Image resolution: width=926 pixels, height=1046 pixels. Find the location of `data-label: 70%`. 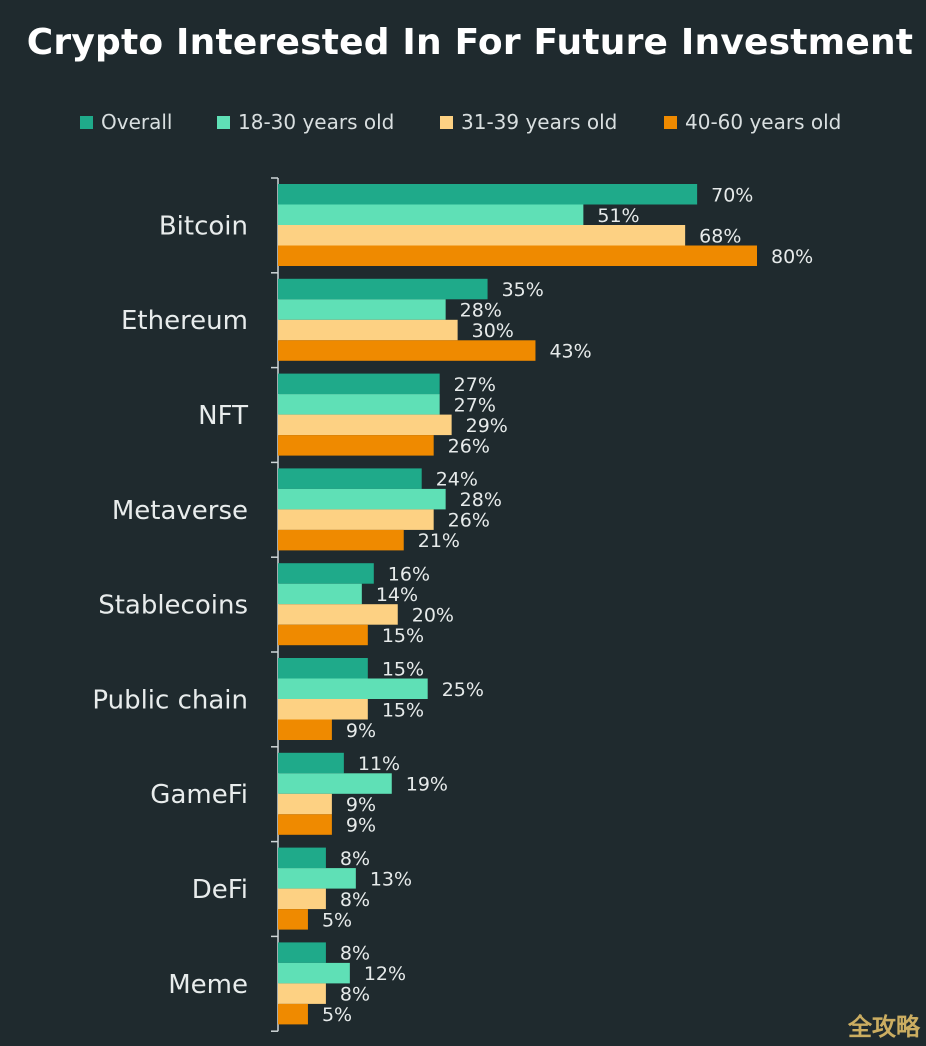

data-label: 70% is located at coordinates (732, 195).